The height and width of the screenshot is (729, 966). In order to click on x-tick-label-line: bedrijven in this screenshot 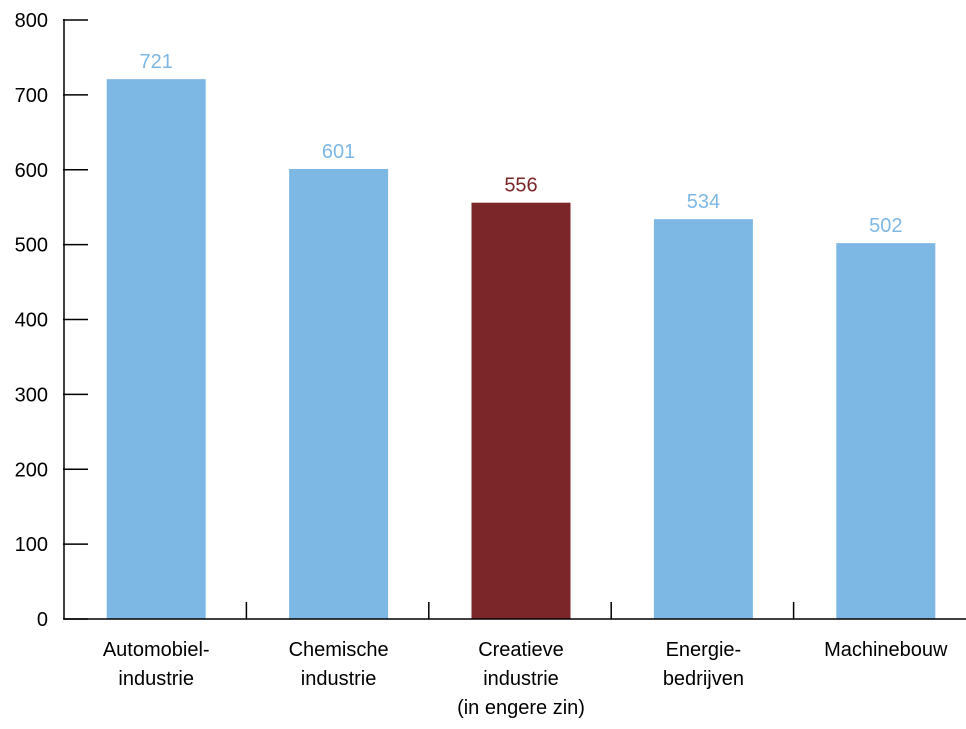, I will do `click(703, 679)`.